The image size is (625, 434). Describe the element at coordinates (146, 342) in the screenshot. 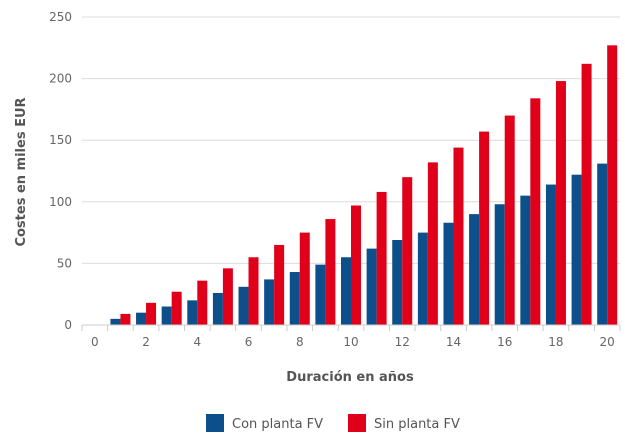

I see `x-tick-label-2: 2` at that location.